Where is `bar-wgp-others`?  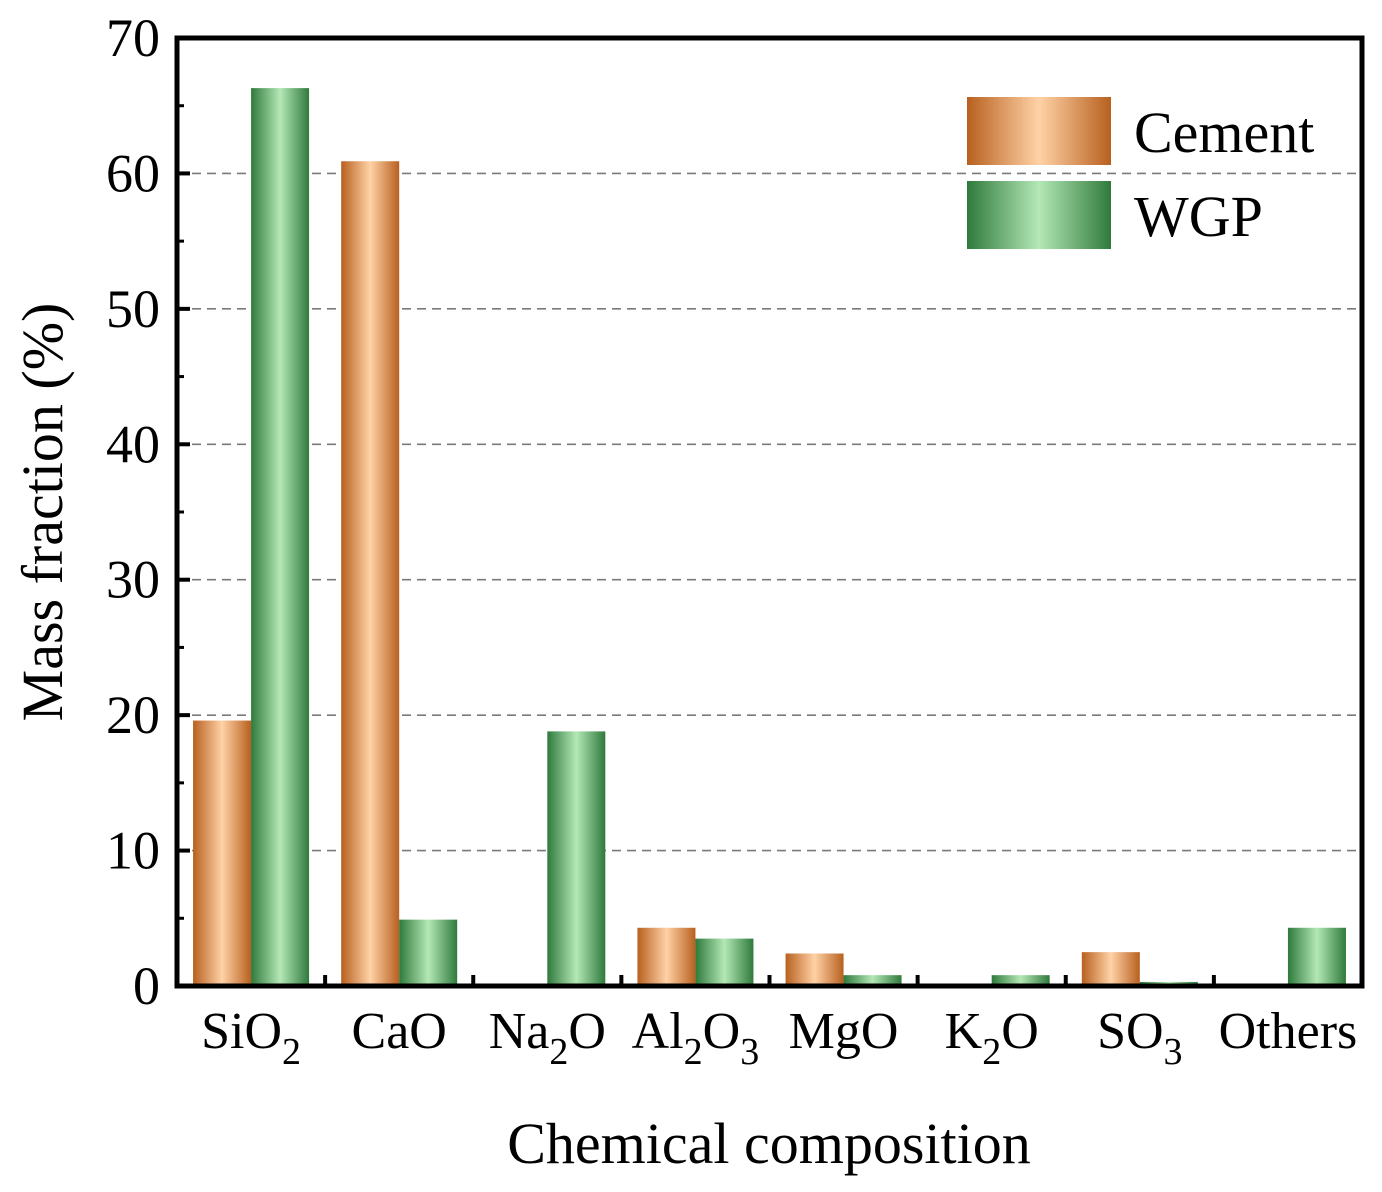 bar-wgp-others is located at coordinates (1316, 956).